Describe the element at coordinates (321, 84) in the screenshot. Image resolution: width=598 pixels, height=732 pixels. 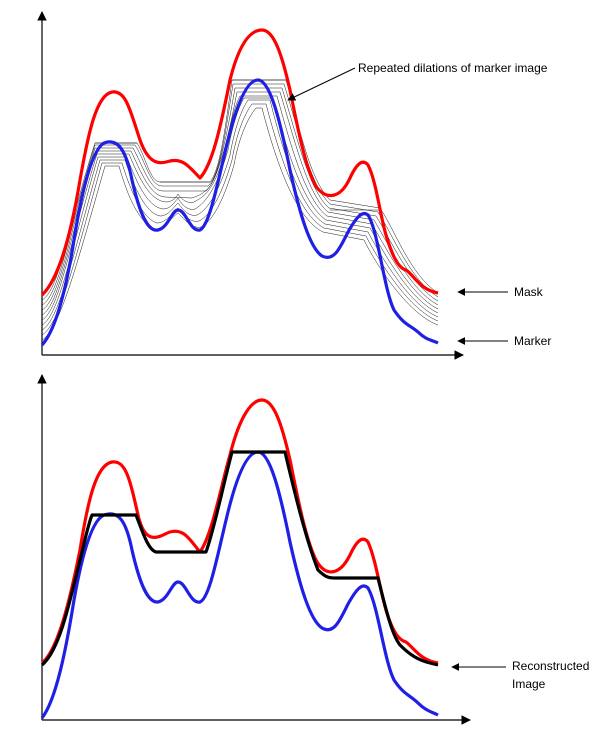
I see `pointer-dilations` at that location.